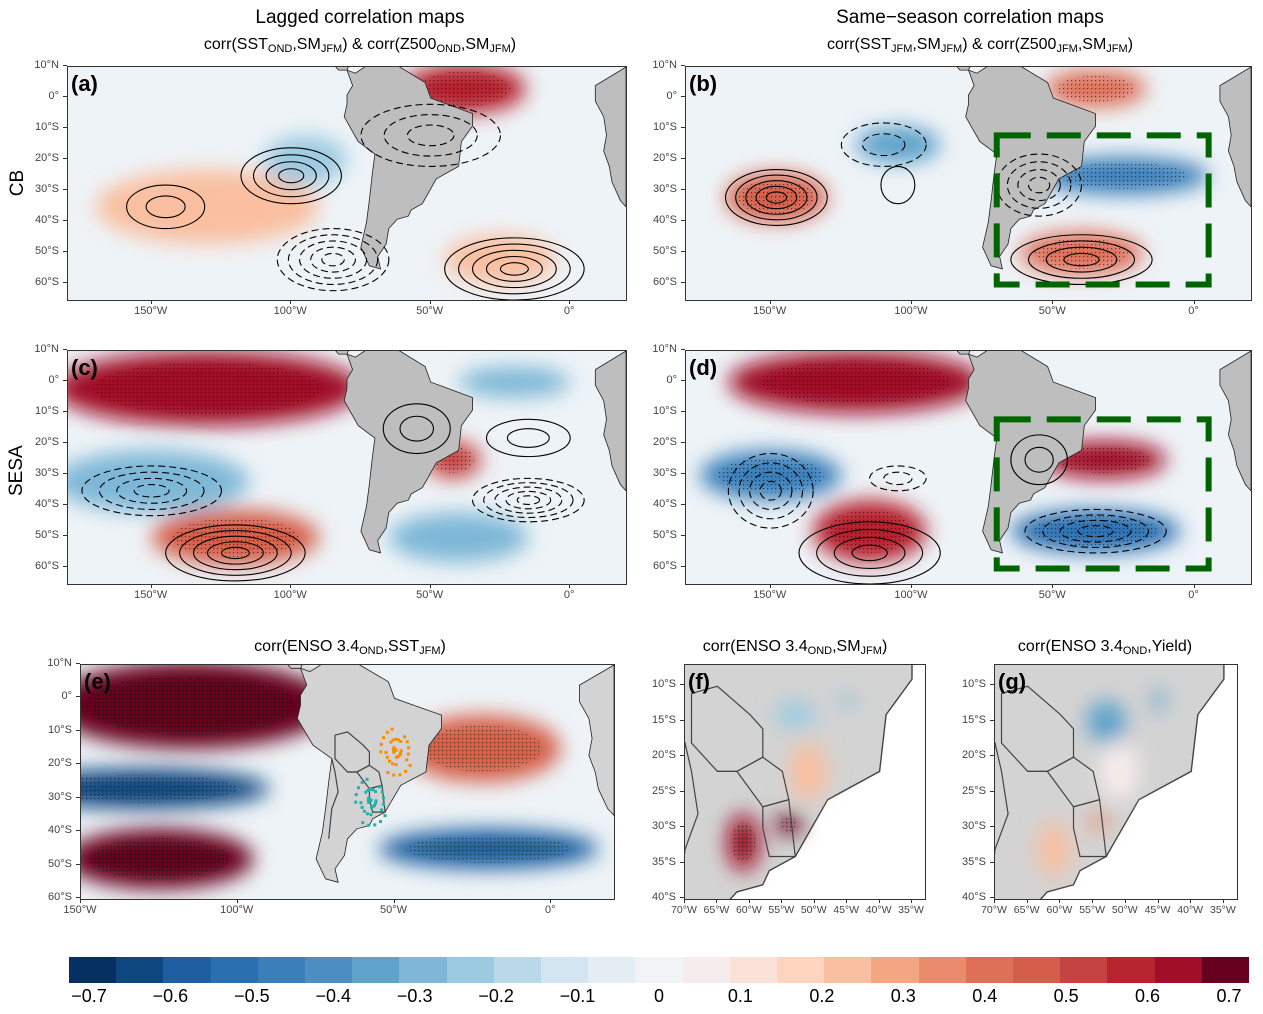 This screenshot has width=1263, height=1014. What do you see at coordinates (1229, 996) in the screenshot?
I see `colorbar-tick-label: 0.7` at bounding box center [1229, 996].